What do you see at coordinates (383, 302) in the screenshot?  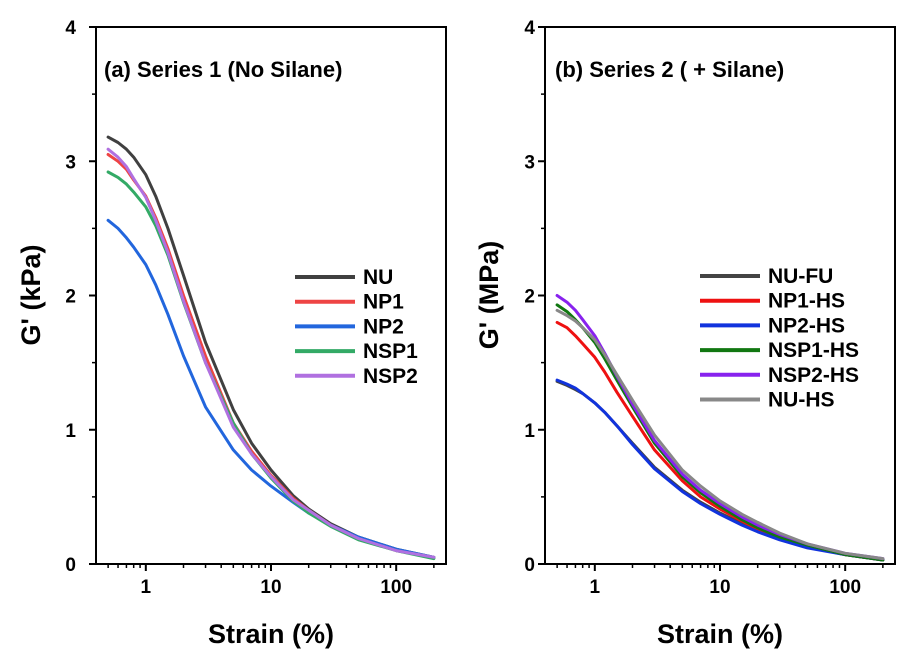 I see `legend-label: NP1` at bounding box center [383, 302].